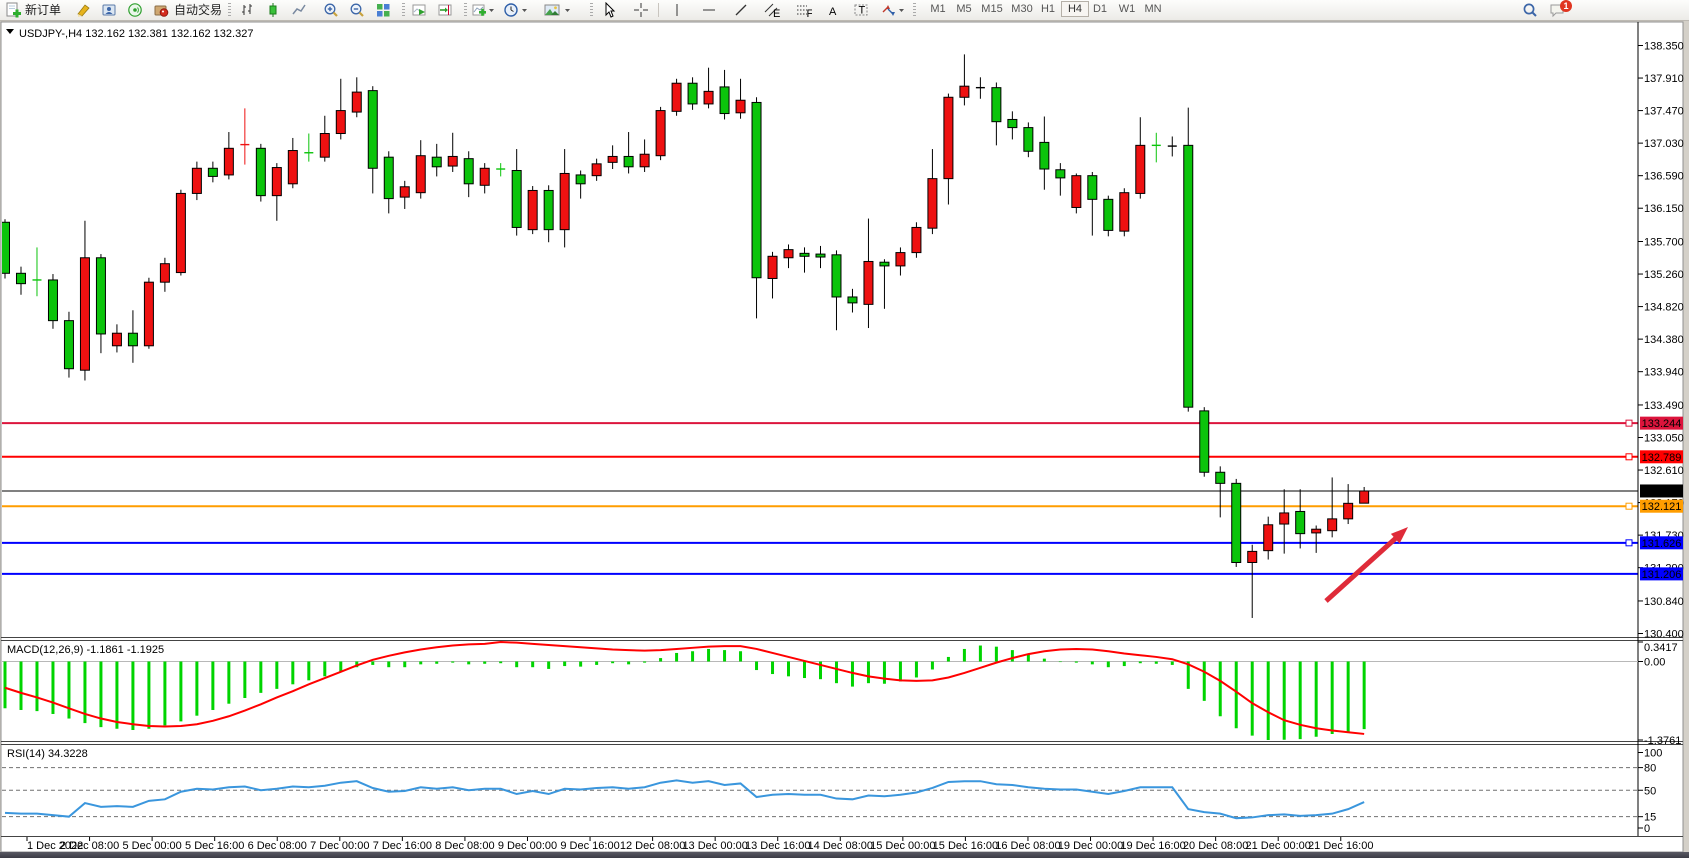  Describe the element at coordinates (844, 10) in the screenshot. I see `main-toolbar: 新订单 自动交易` at that location.